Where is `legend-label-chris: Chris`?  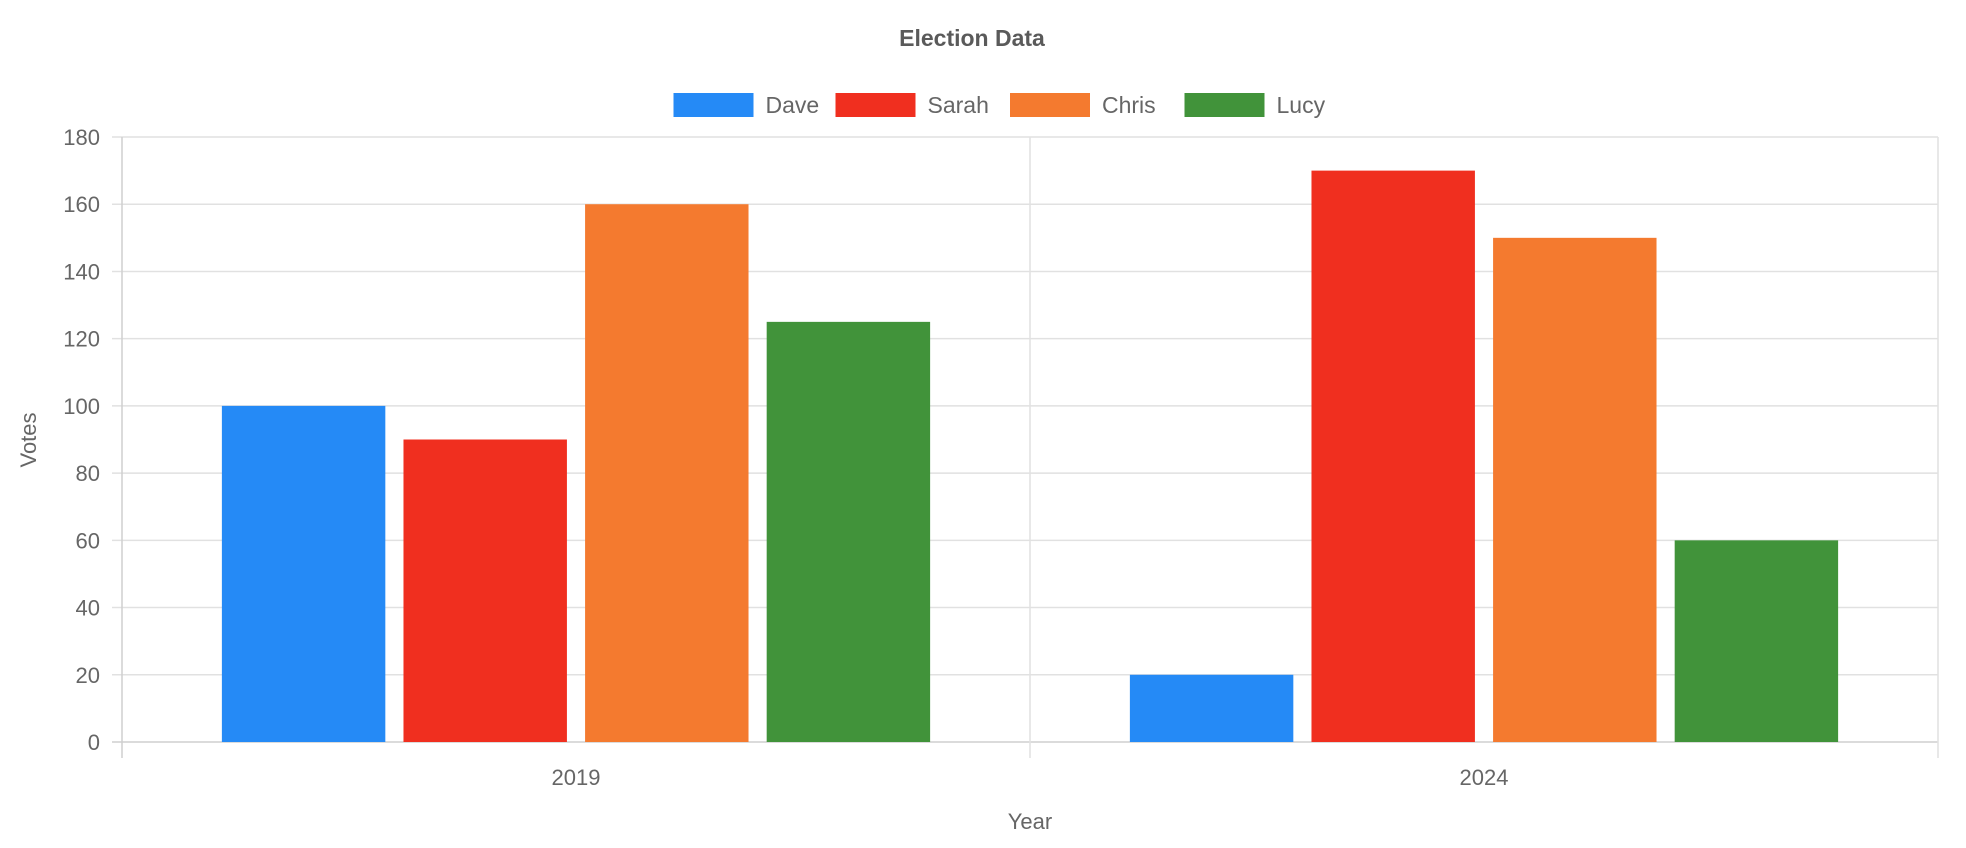 legend-label-chris: Chris is located at coordinates (1129, 105).